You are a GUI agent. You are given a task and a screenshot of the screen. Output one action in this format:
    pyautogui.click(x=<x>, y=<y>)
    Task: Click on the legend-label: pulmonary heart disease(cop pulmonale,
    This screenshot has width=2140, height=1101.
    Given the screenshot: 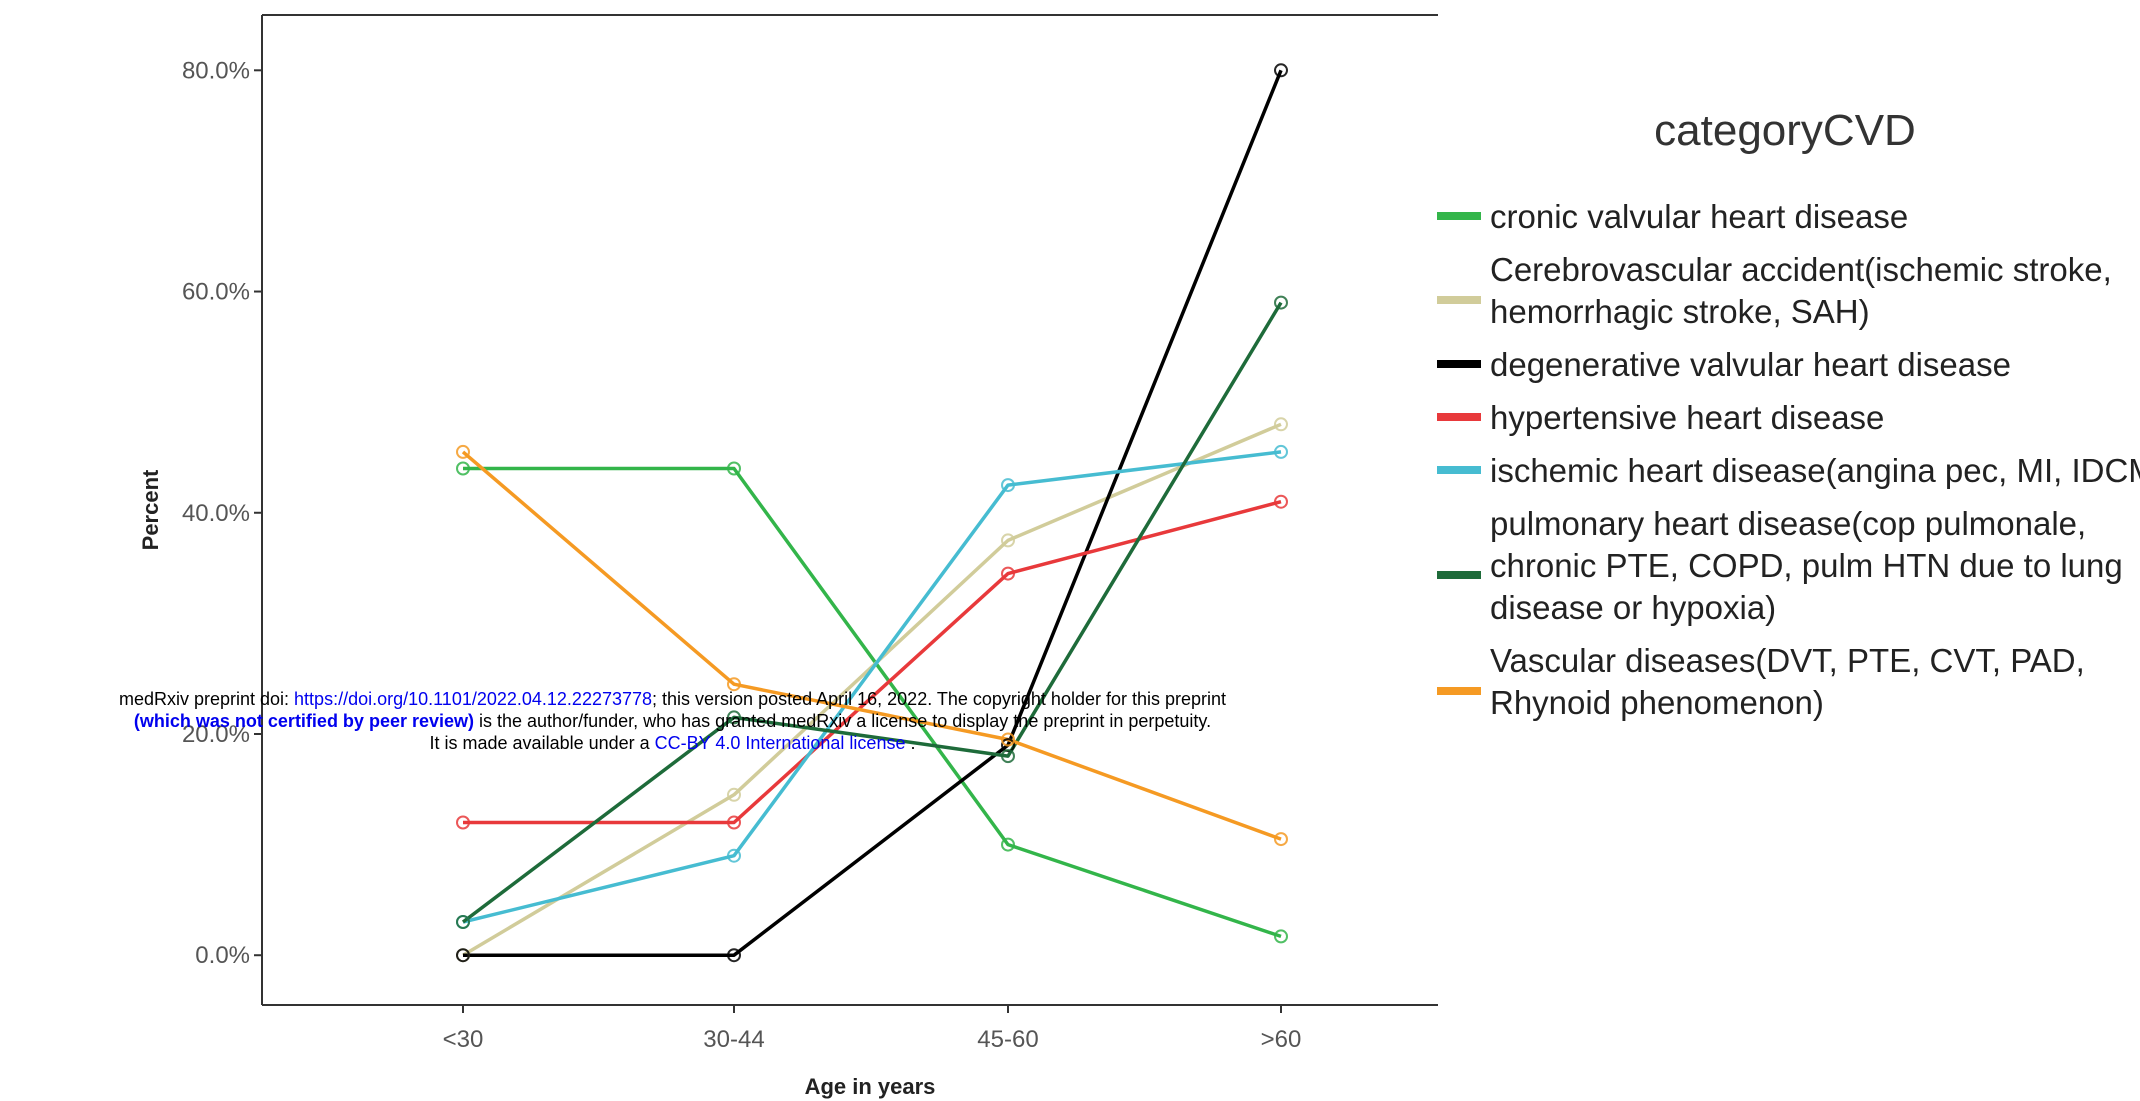 What is the action you would take?
    pyautogui.click(x=1788, y=523)
    